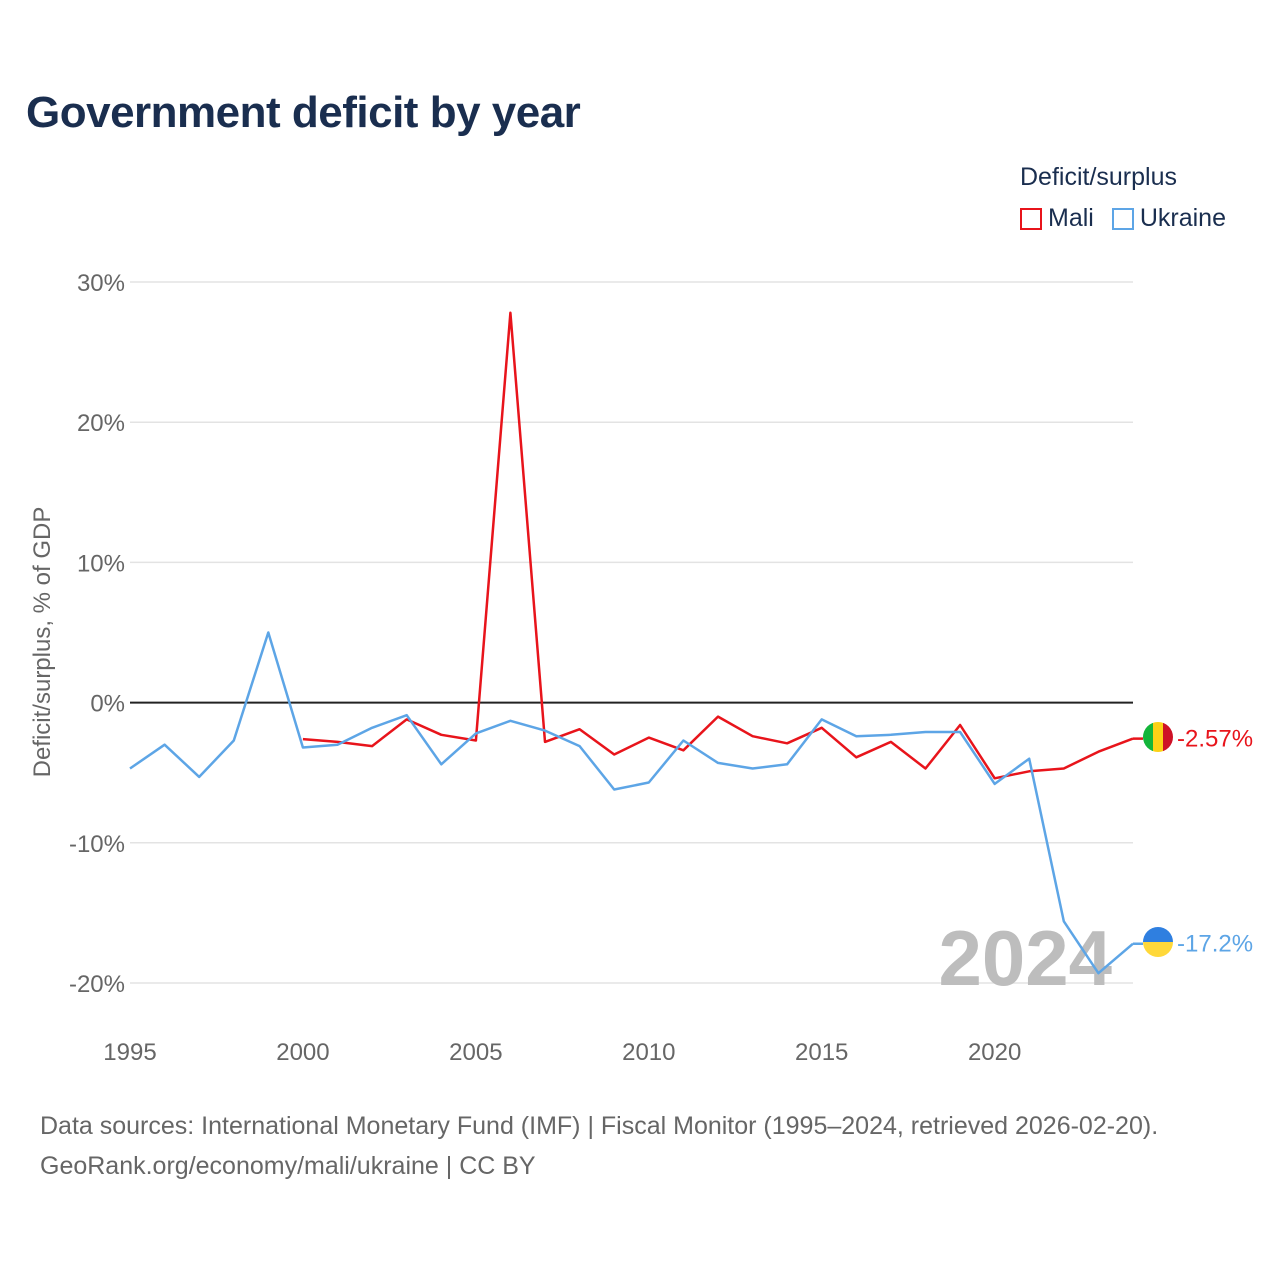 This screenshot has width=1280, height=1280. What do you see at coordinates (1031, 218) in the screenshot?
I see `legend-swatch-mali` at bounding box center [1031, 218].